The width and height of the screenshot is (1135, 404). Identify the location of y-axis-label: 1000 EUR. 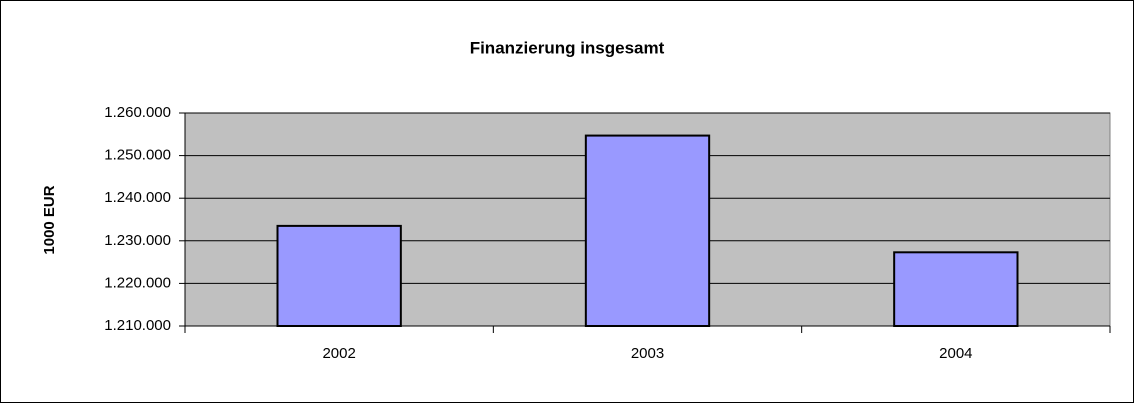
(49, 219).